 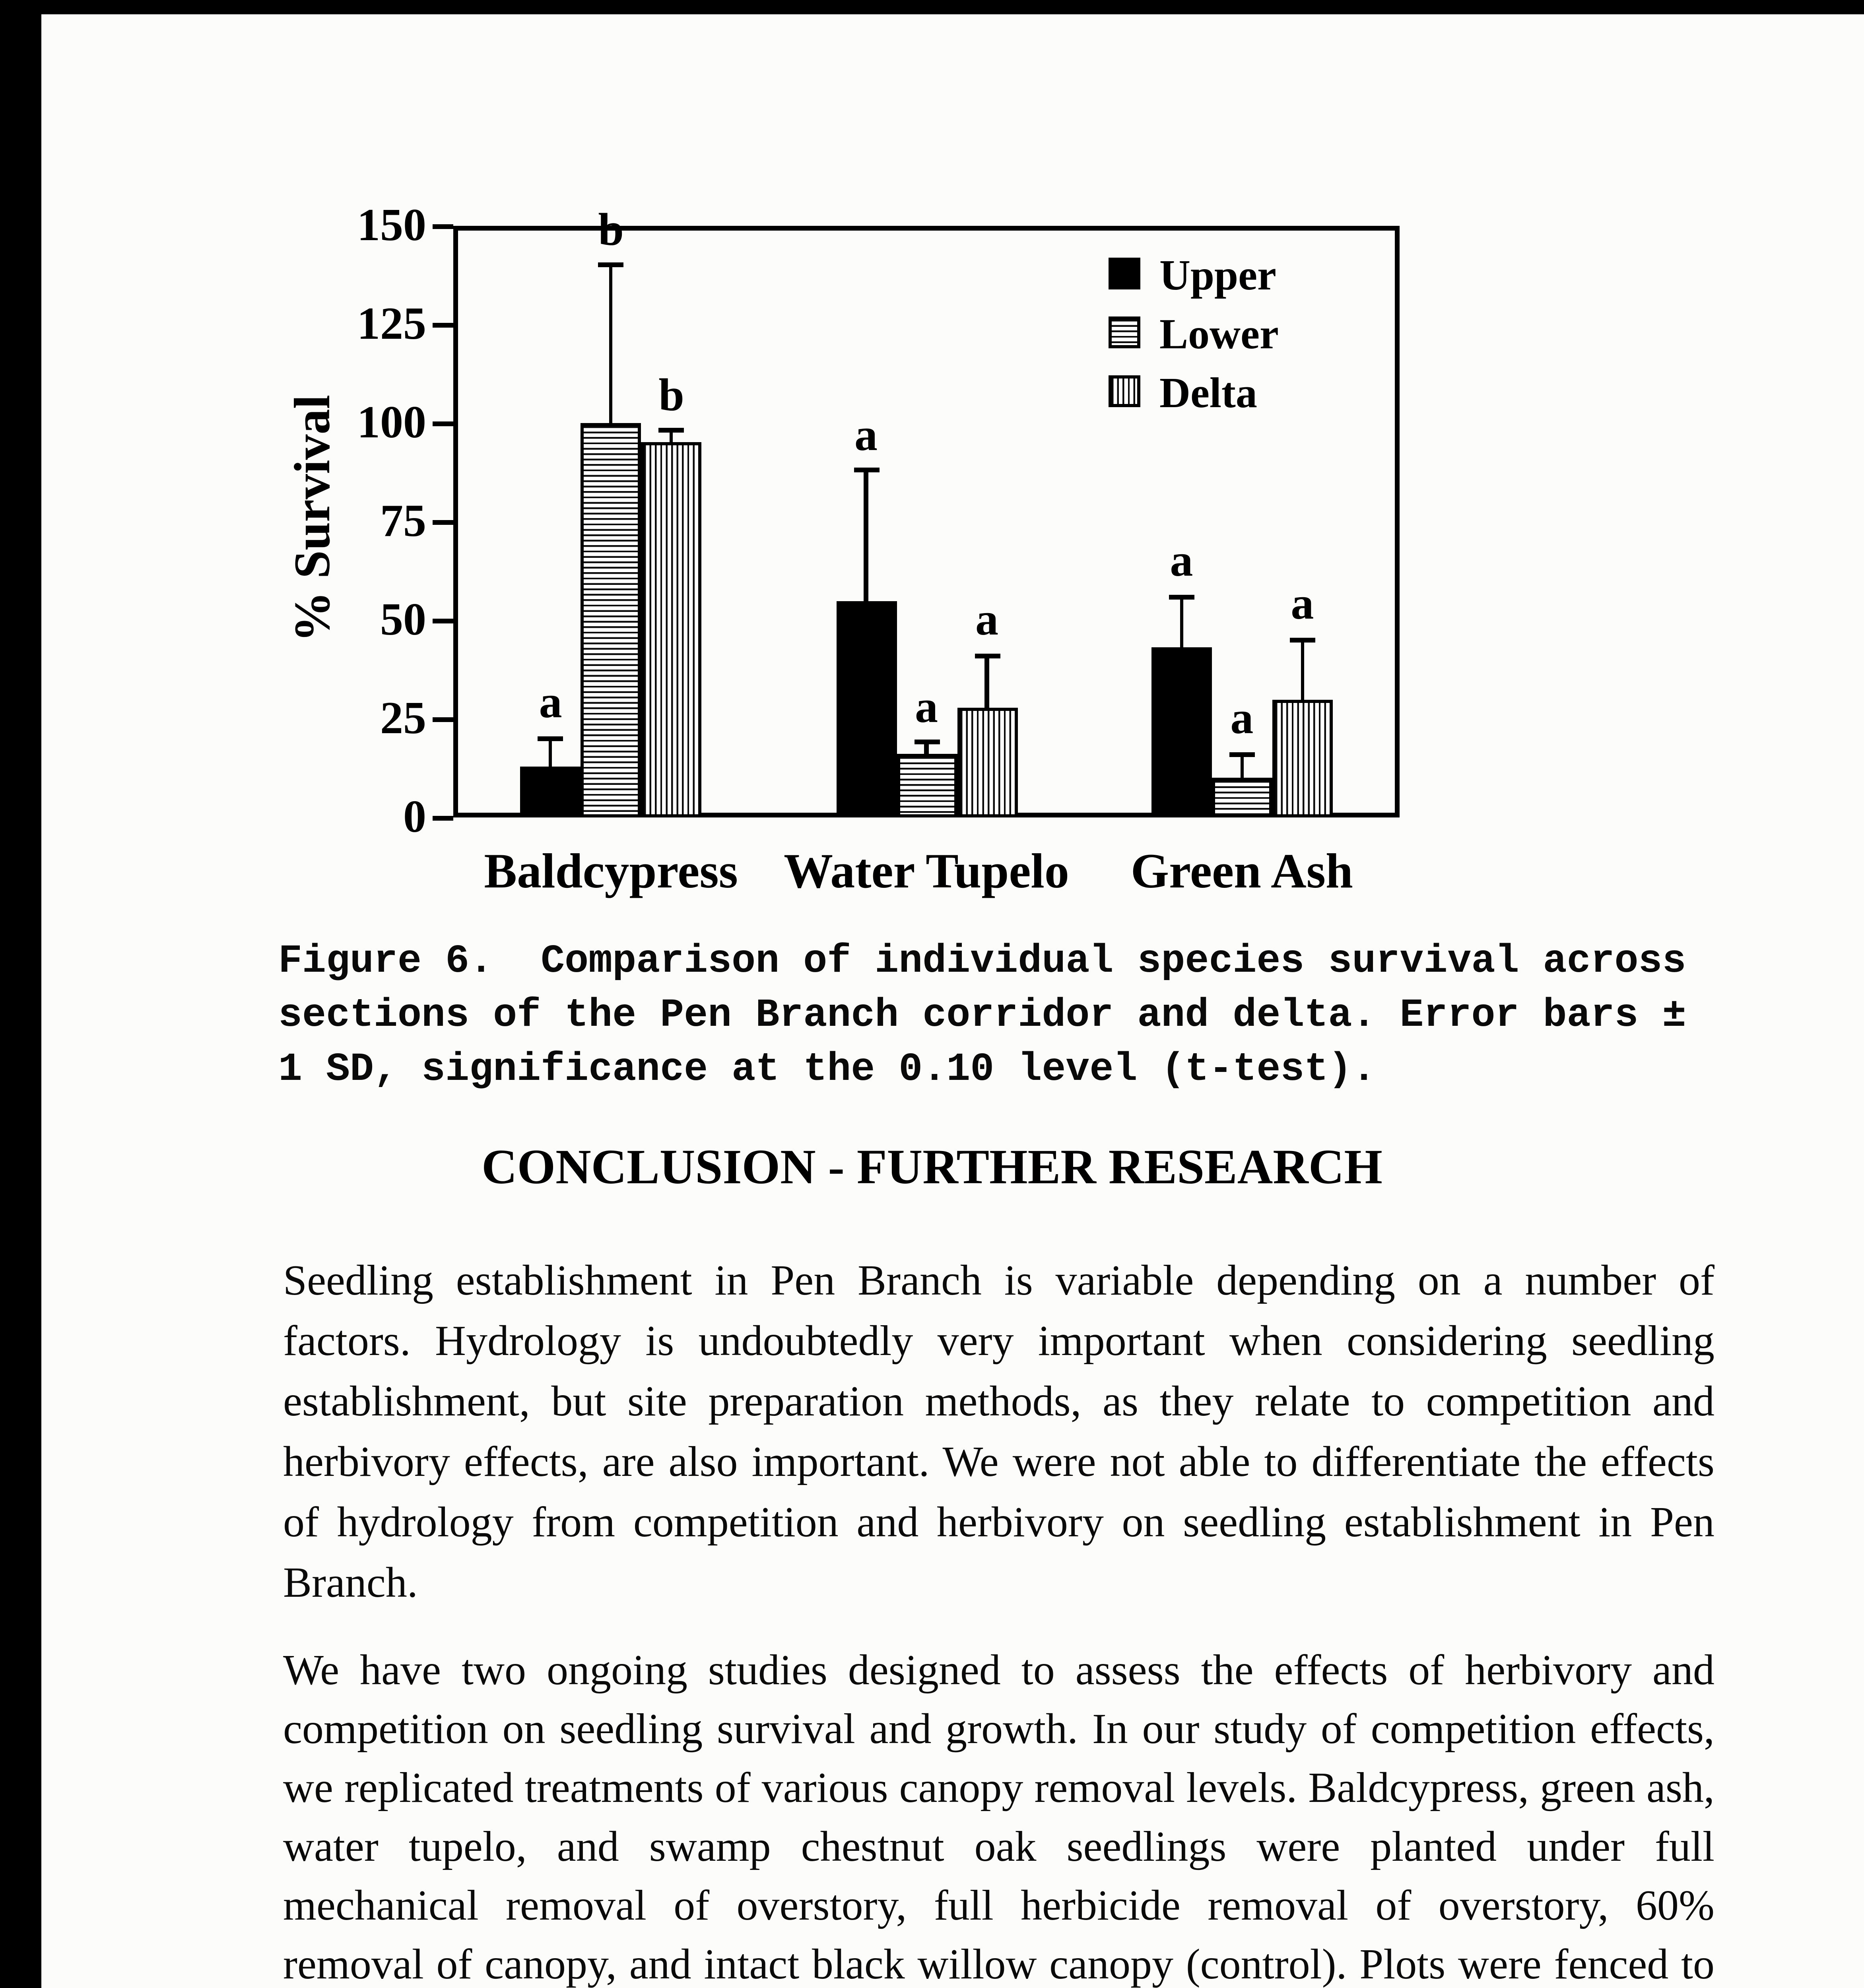 What do you see at coordinates (1241, 871) in the screenshot?
I see `x-category-label: Green Ash` at bounding box center [1241, 871].